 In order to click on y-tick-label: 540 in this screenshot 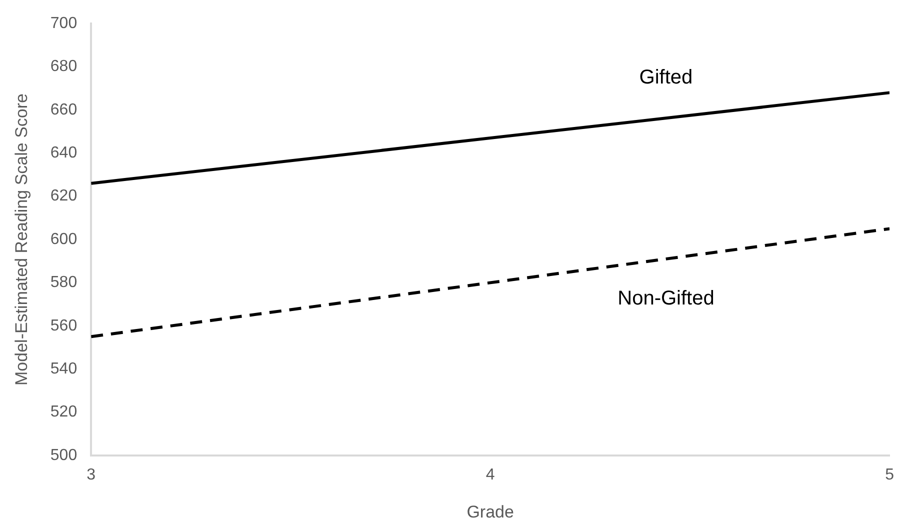, I will do `click(64, 369)`.